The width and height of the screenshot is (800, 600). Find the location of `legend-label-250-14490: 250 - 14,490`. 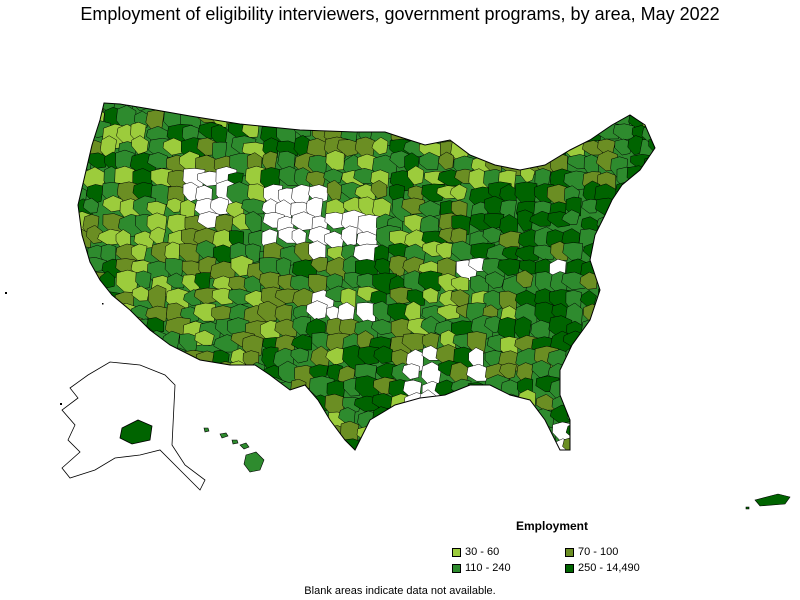

legend-label-250-14490: 250 - 14,490 is located at coordinates (609, 568).